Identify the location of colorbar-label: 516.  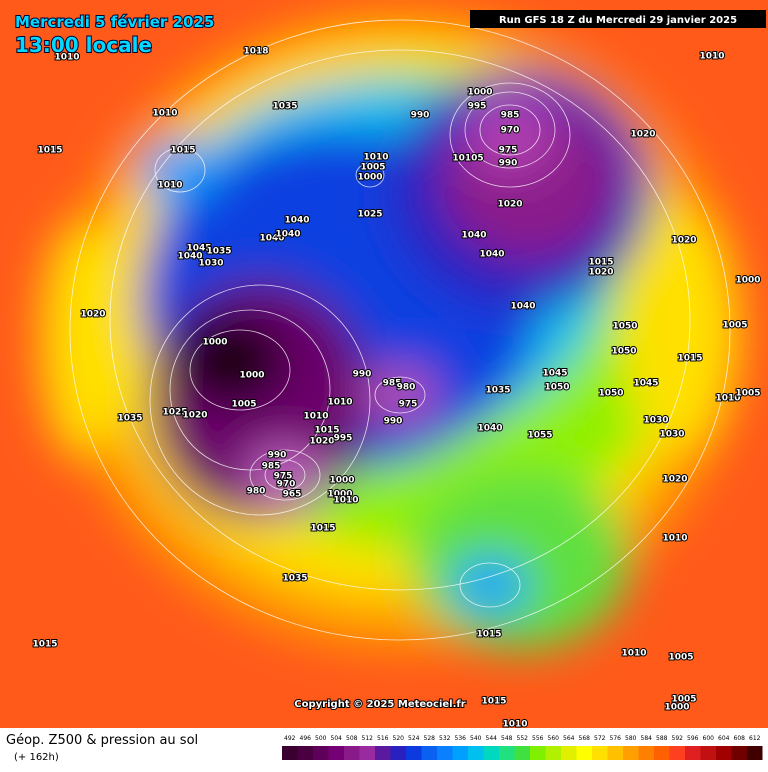
(383, 738).